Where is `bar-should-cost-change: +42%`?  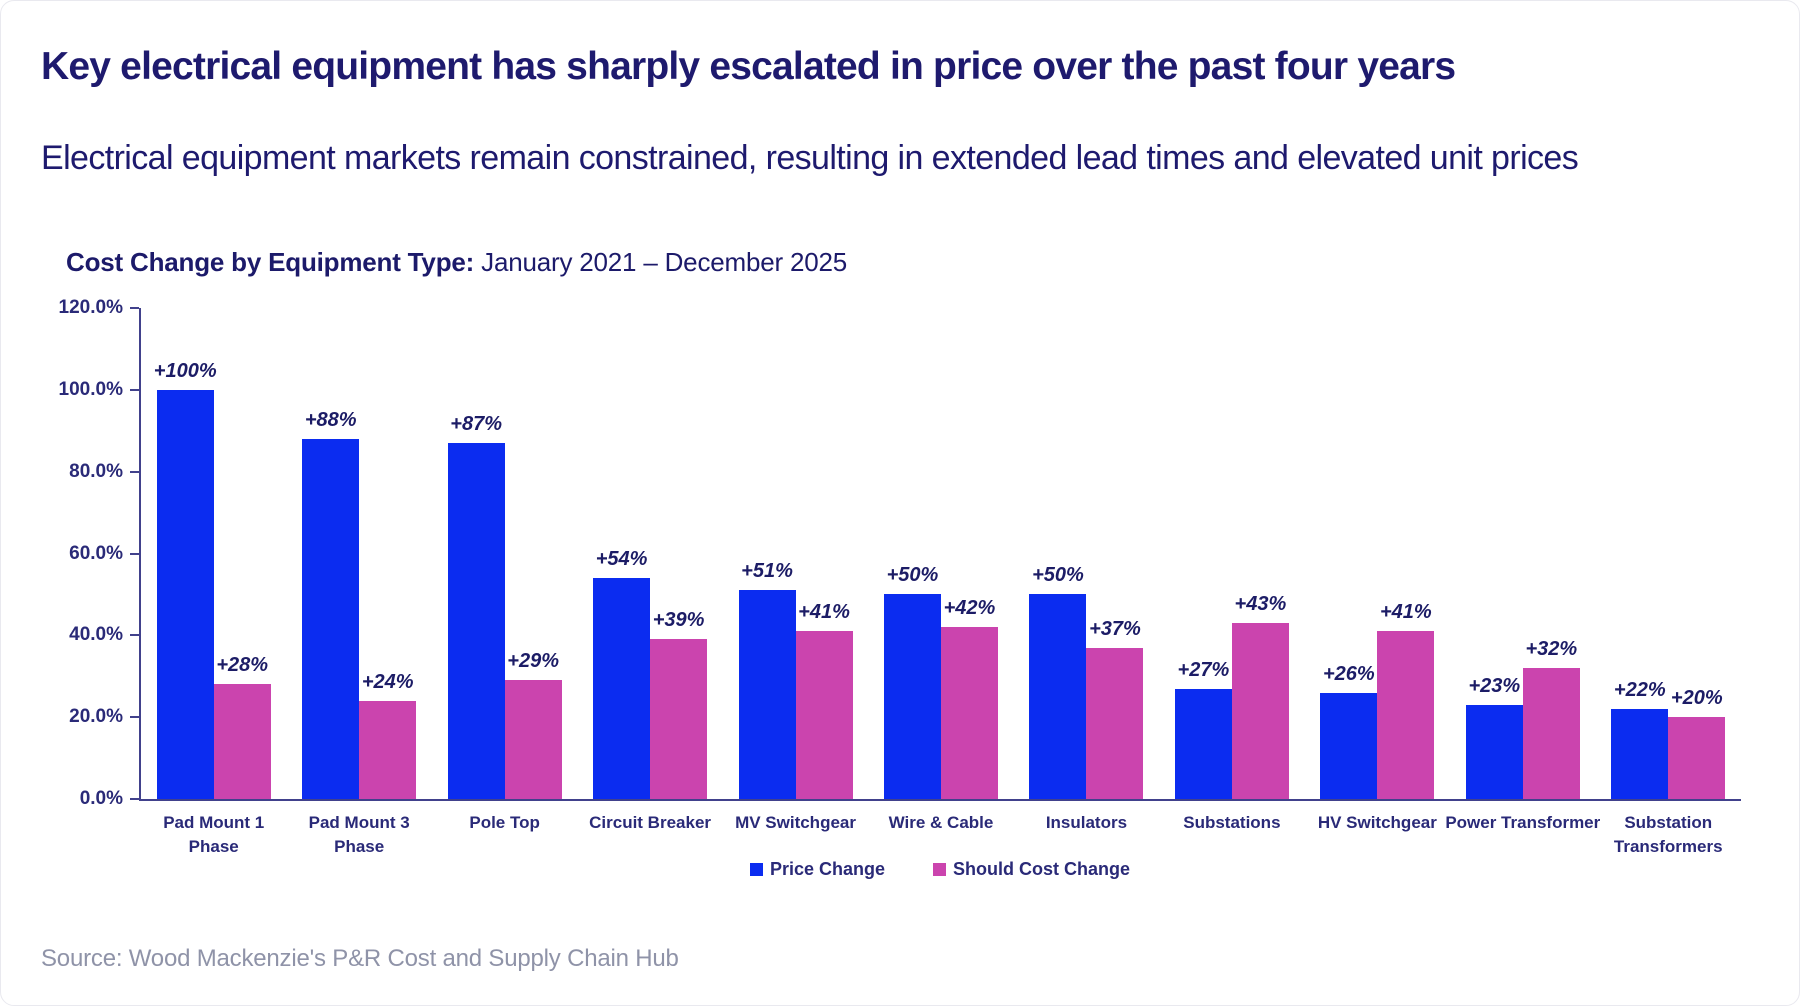
bar-should-cost-change: +42% is located at coordinates (969, 698).